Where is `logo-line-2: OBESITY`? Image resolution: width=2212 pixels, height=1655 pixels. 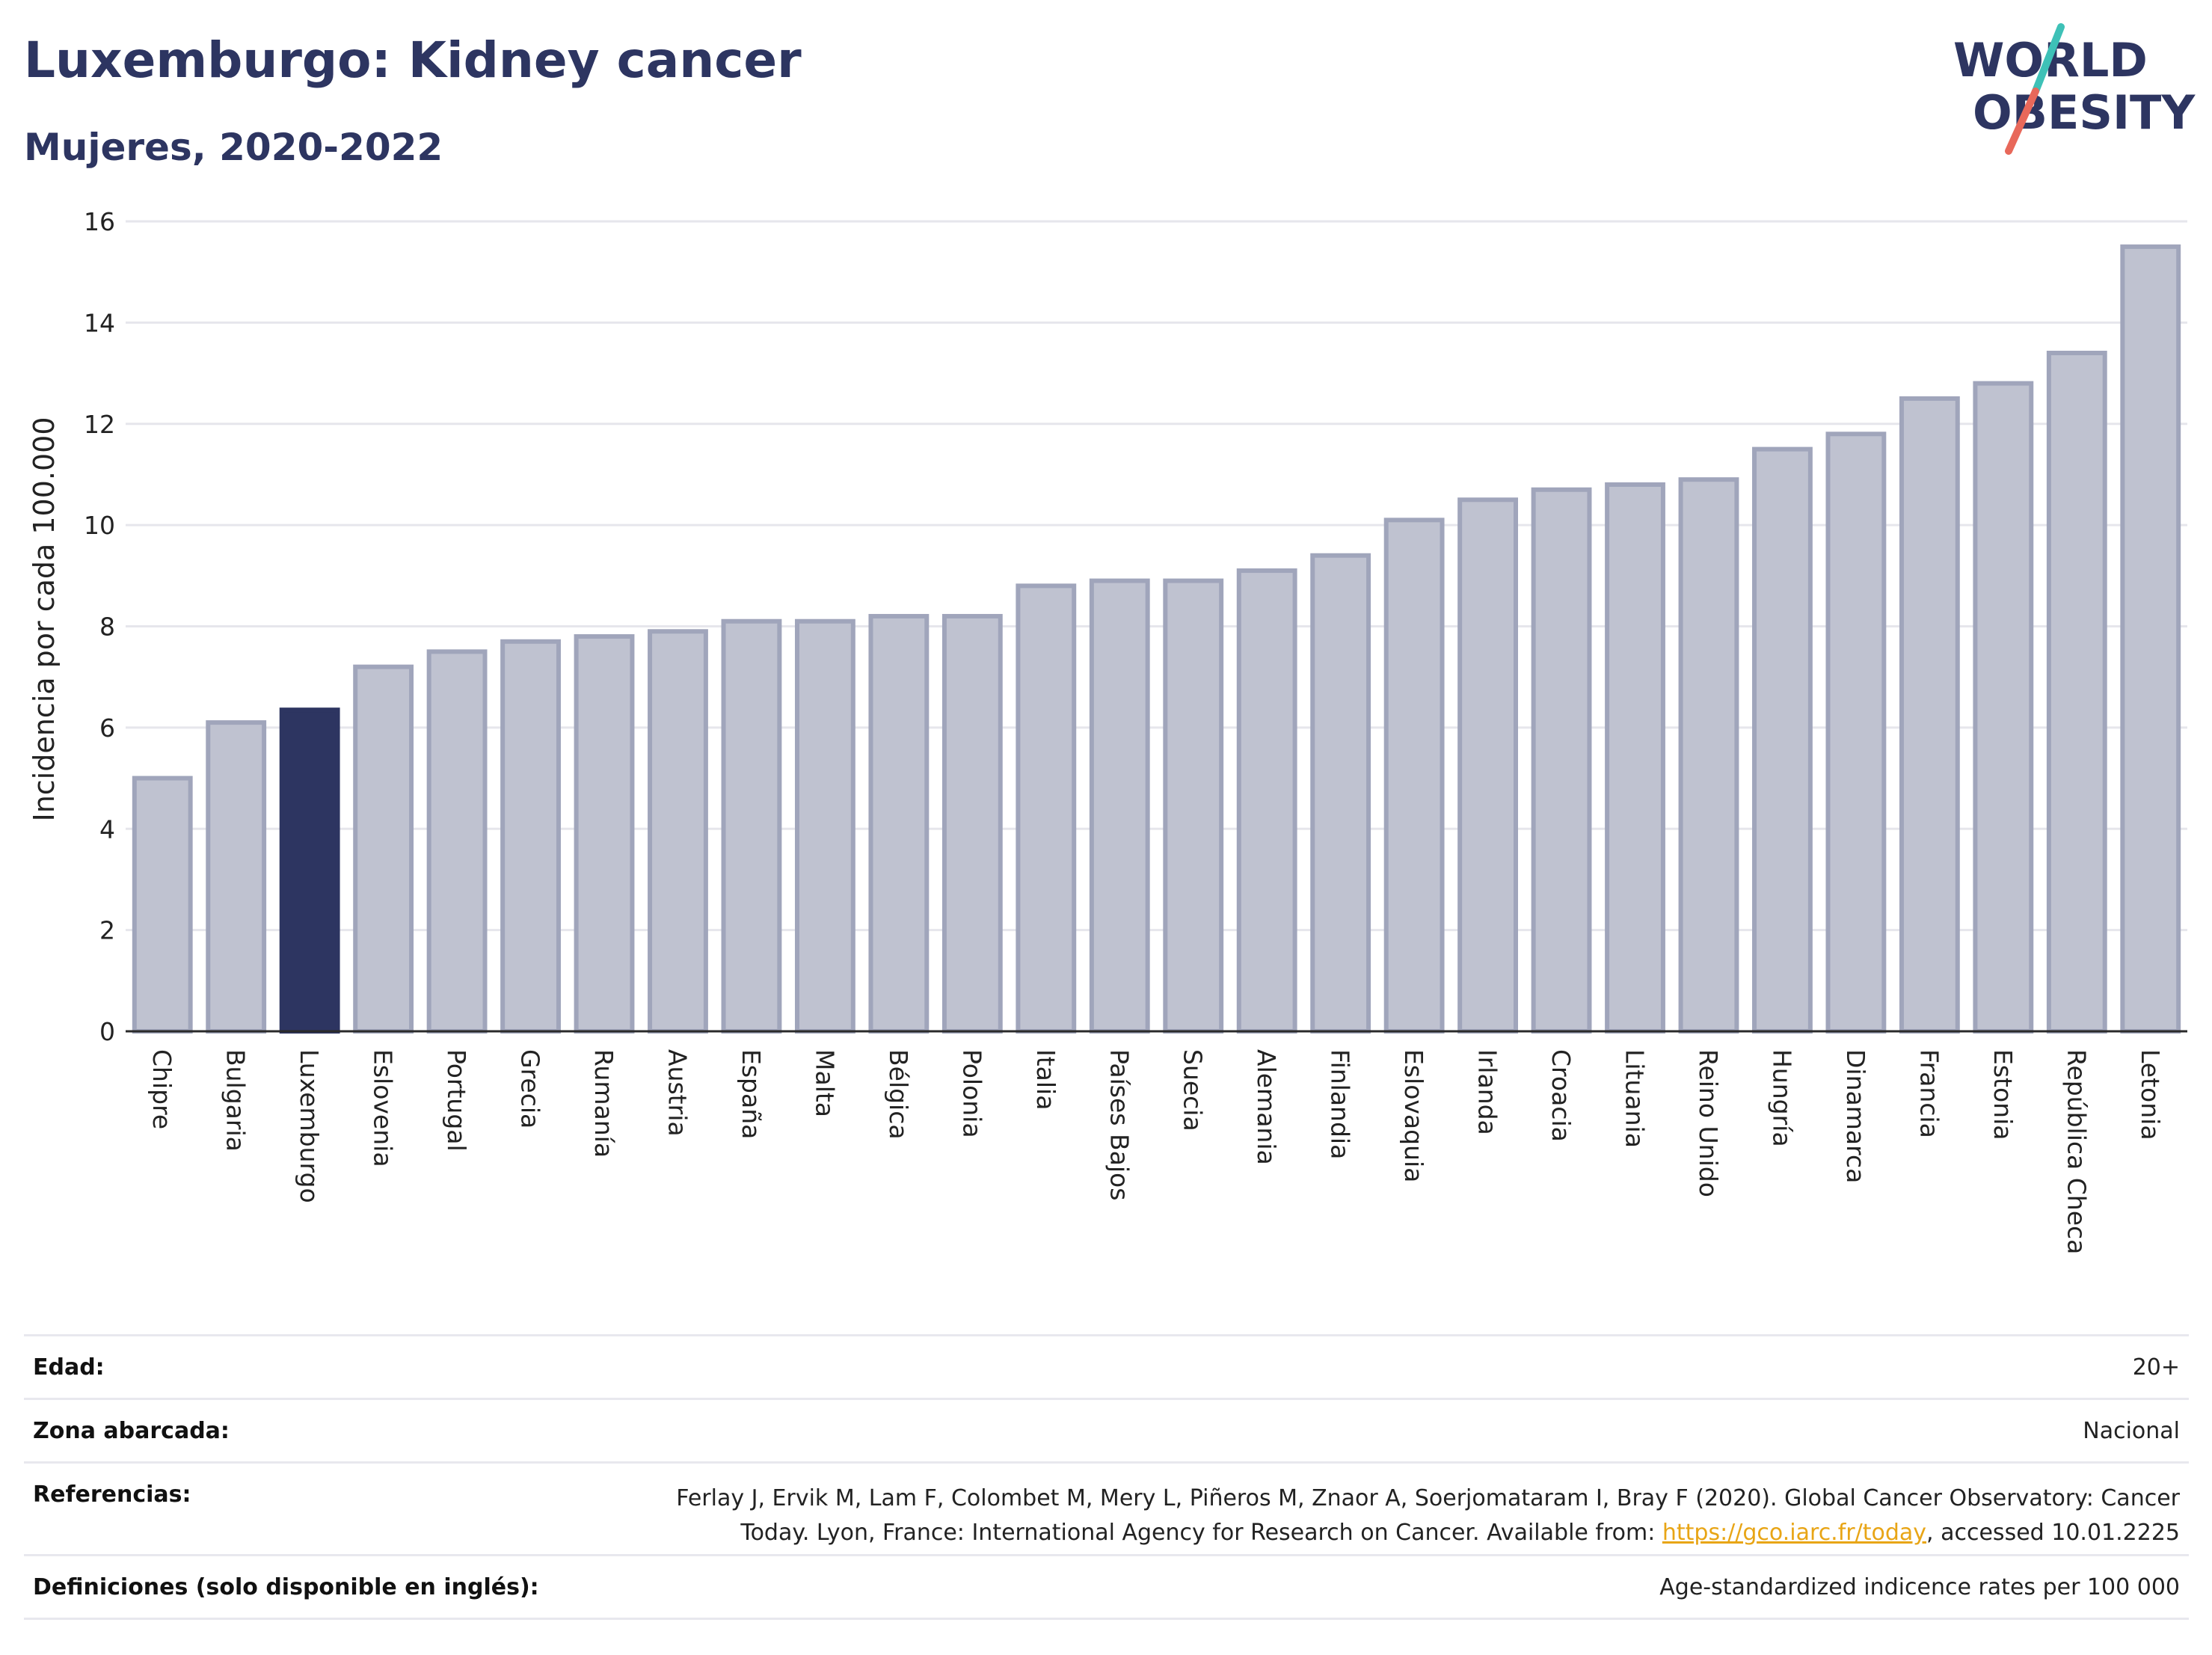
logo-line-2: OBESITY is located at coordinates (2084, 112).